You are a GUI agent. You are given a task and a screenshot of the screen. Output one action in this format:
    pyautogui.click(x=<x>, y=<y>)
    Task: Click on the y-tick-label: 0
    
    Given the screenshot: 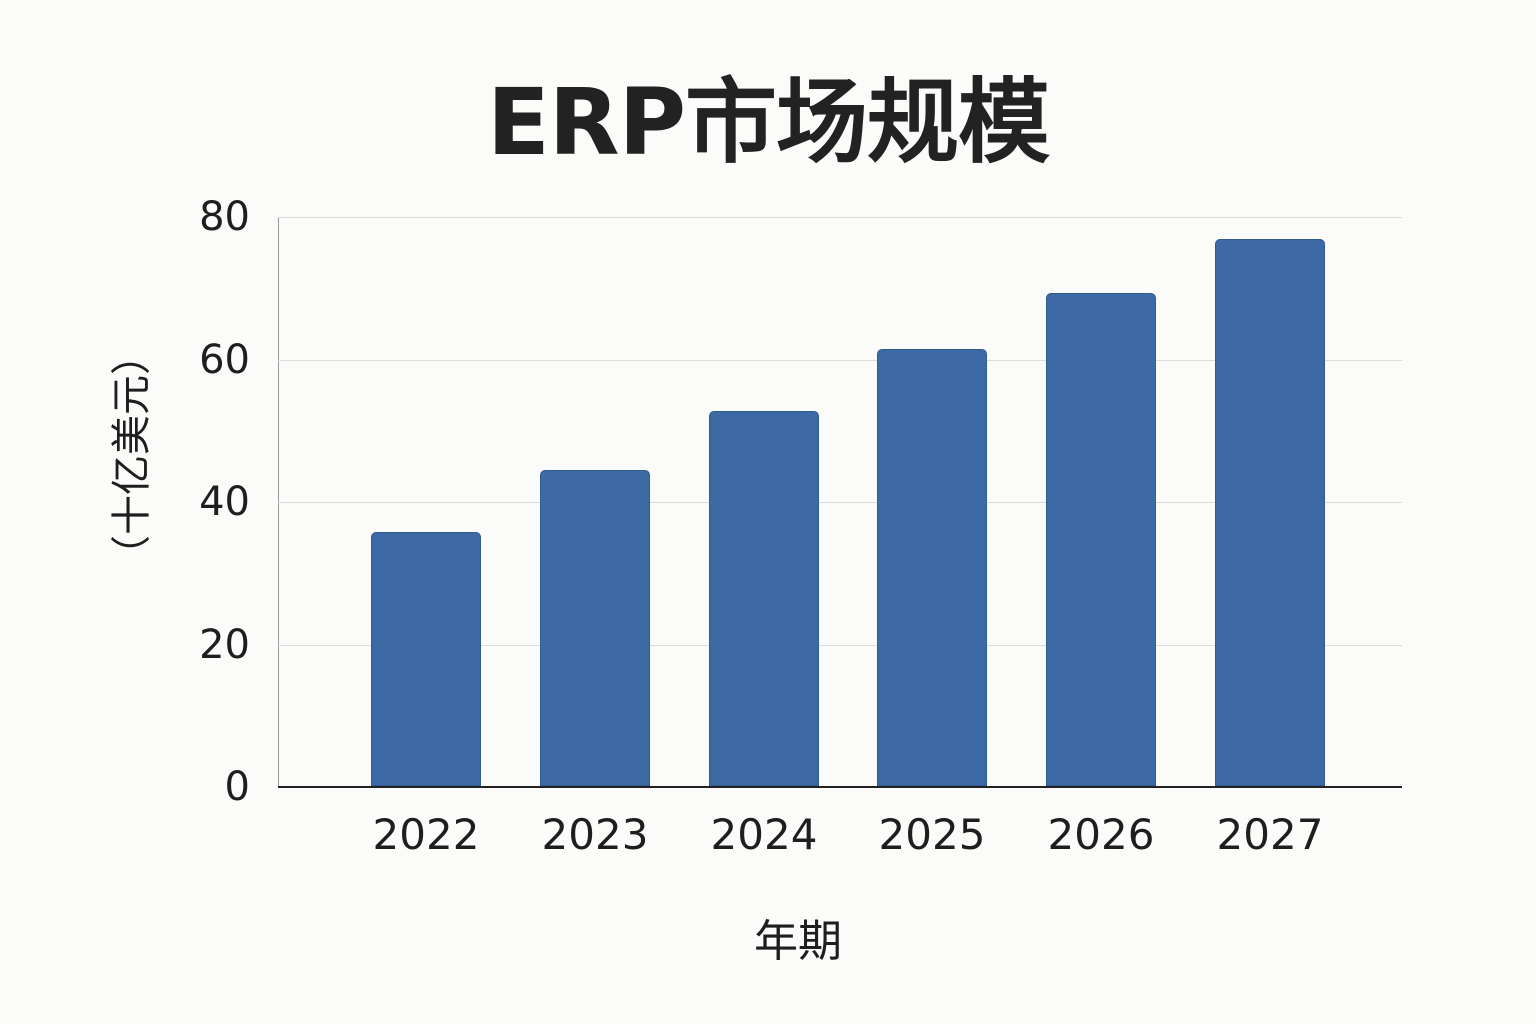 What is the action you would take?
    pyautogui.click(x=237, y=787)
    